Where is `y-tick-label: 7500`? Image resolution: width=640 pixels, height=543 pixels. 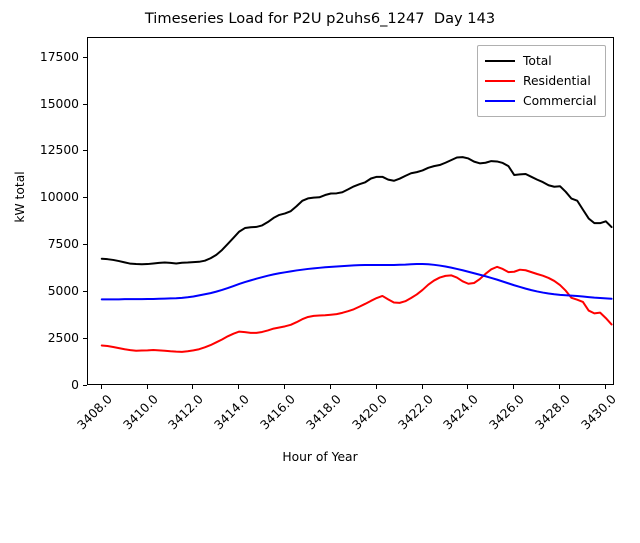
y-tick-label: 7500 is located at coordinates (63, 244).